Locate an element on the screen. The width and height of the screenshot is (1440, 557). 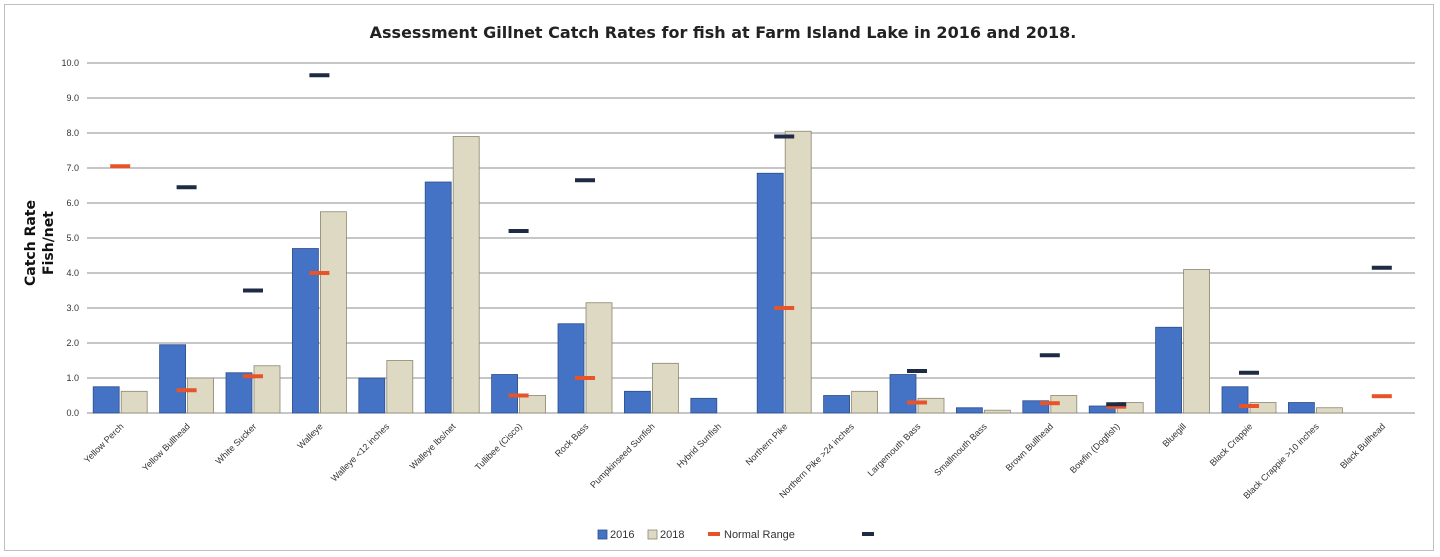
category-label: Smallmouth Bass is located at coordinates (960, 449).